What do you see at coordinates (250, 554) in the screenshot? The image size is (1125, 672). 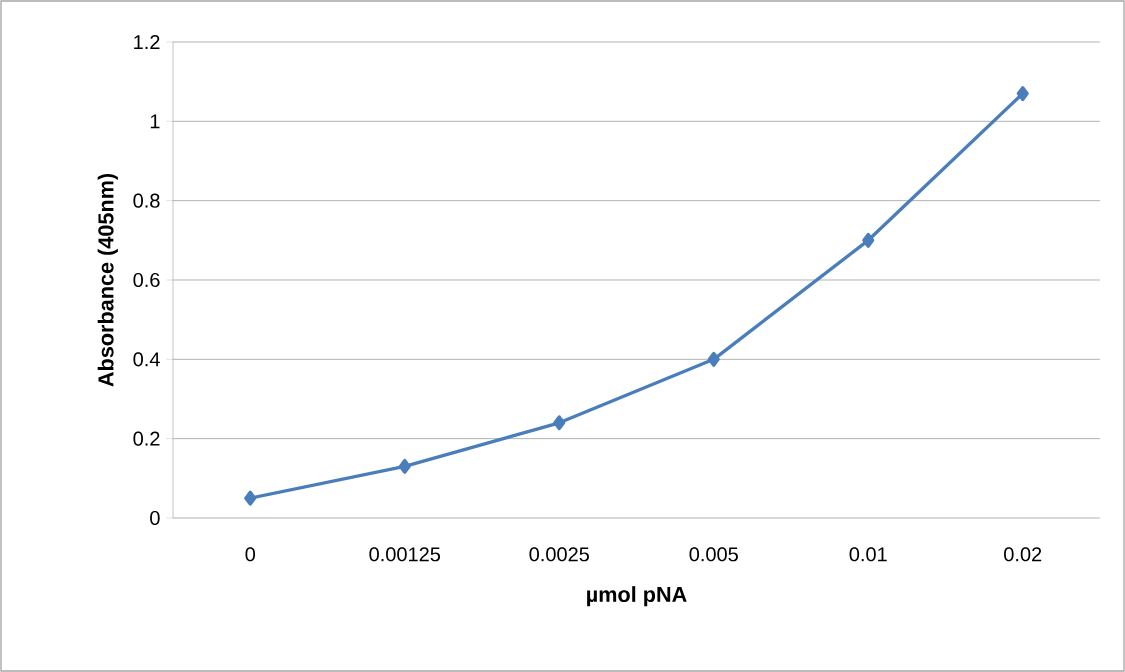 I see `x-tick-label: 0` at bounding box center [250, 554].